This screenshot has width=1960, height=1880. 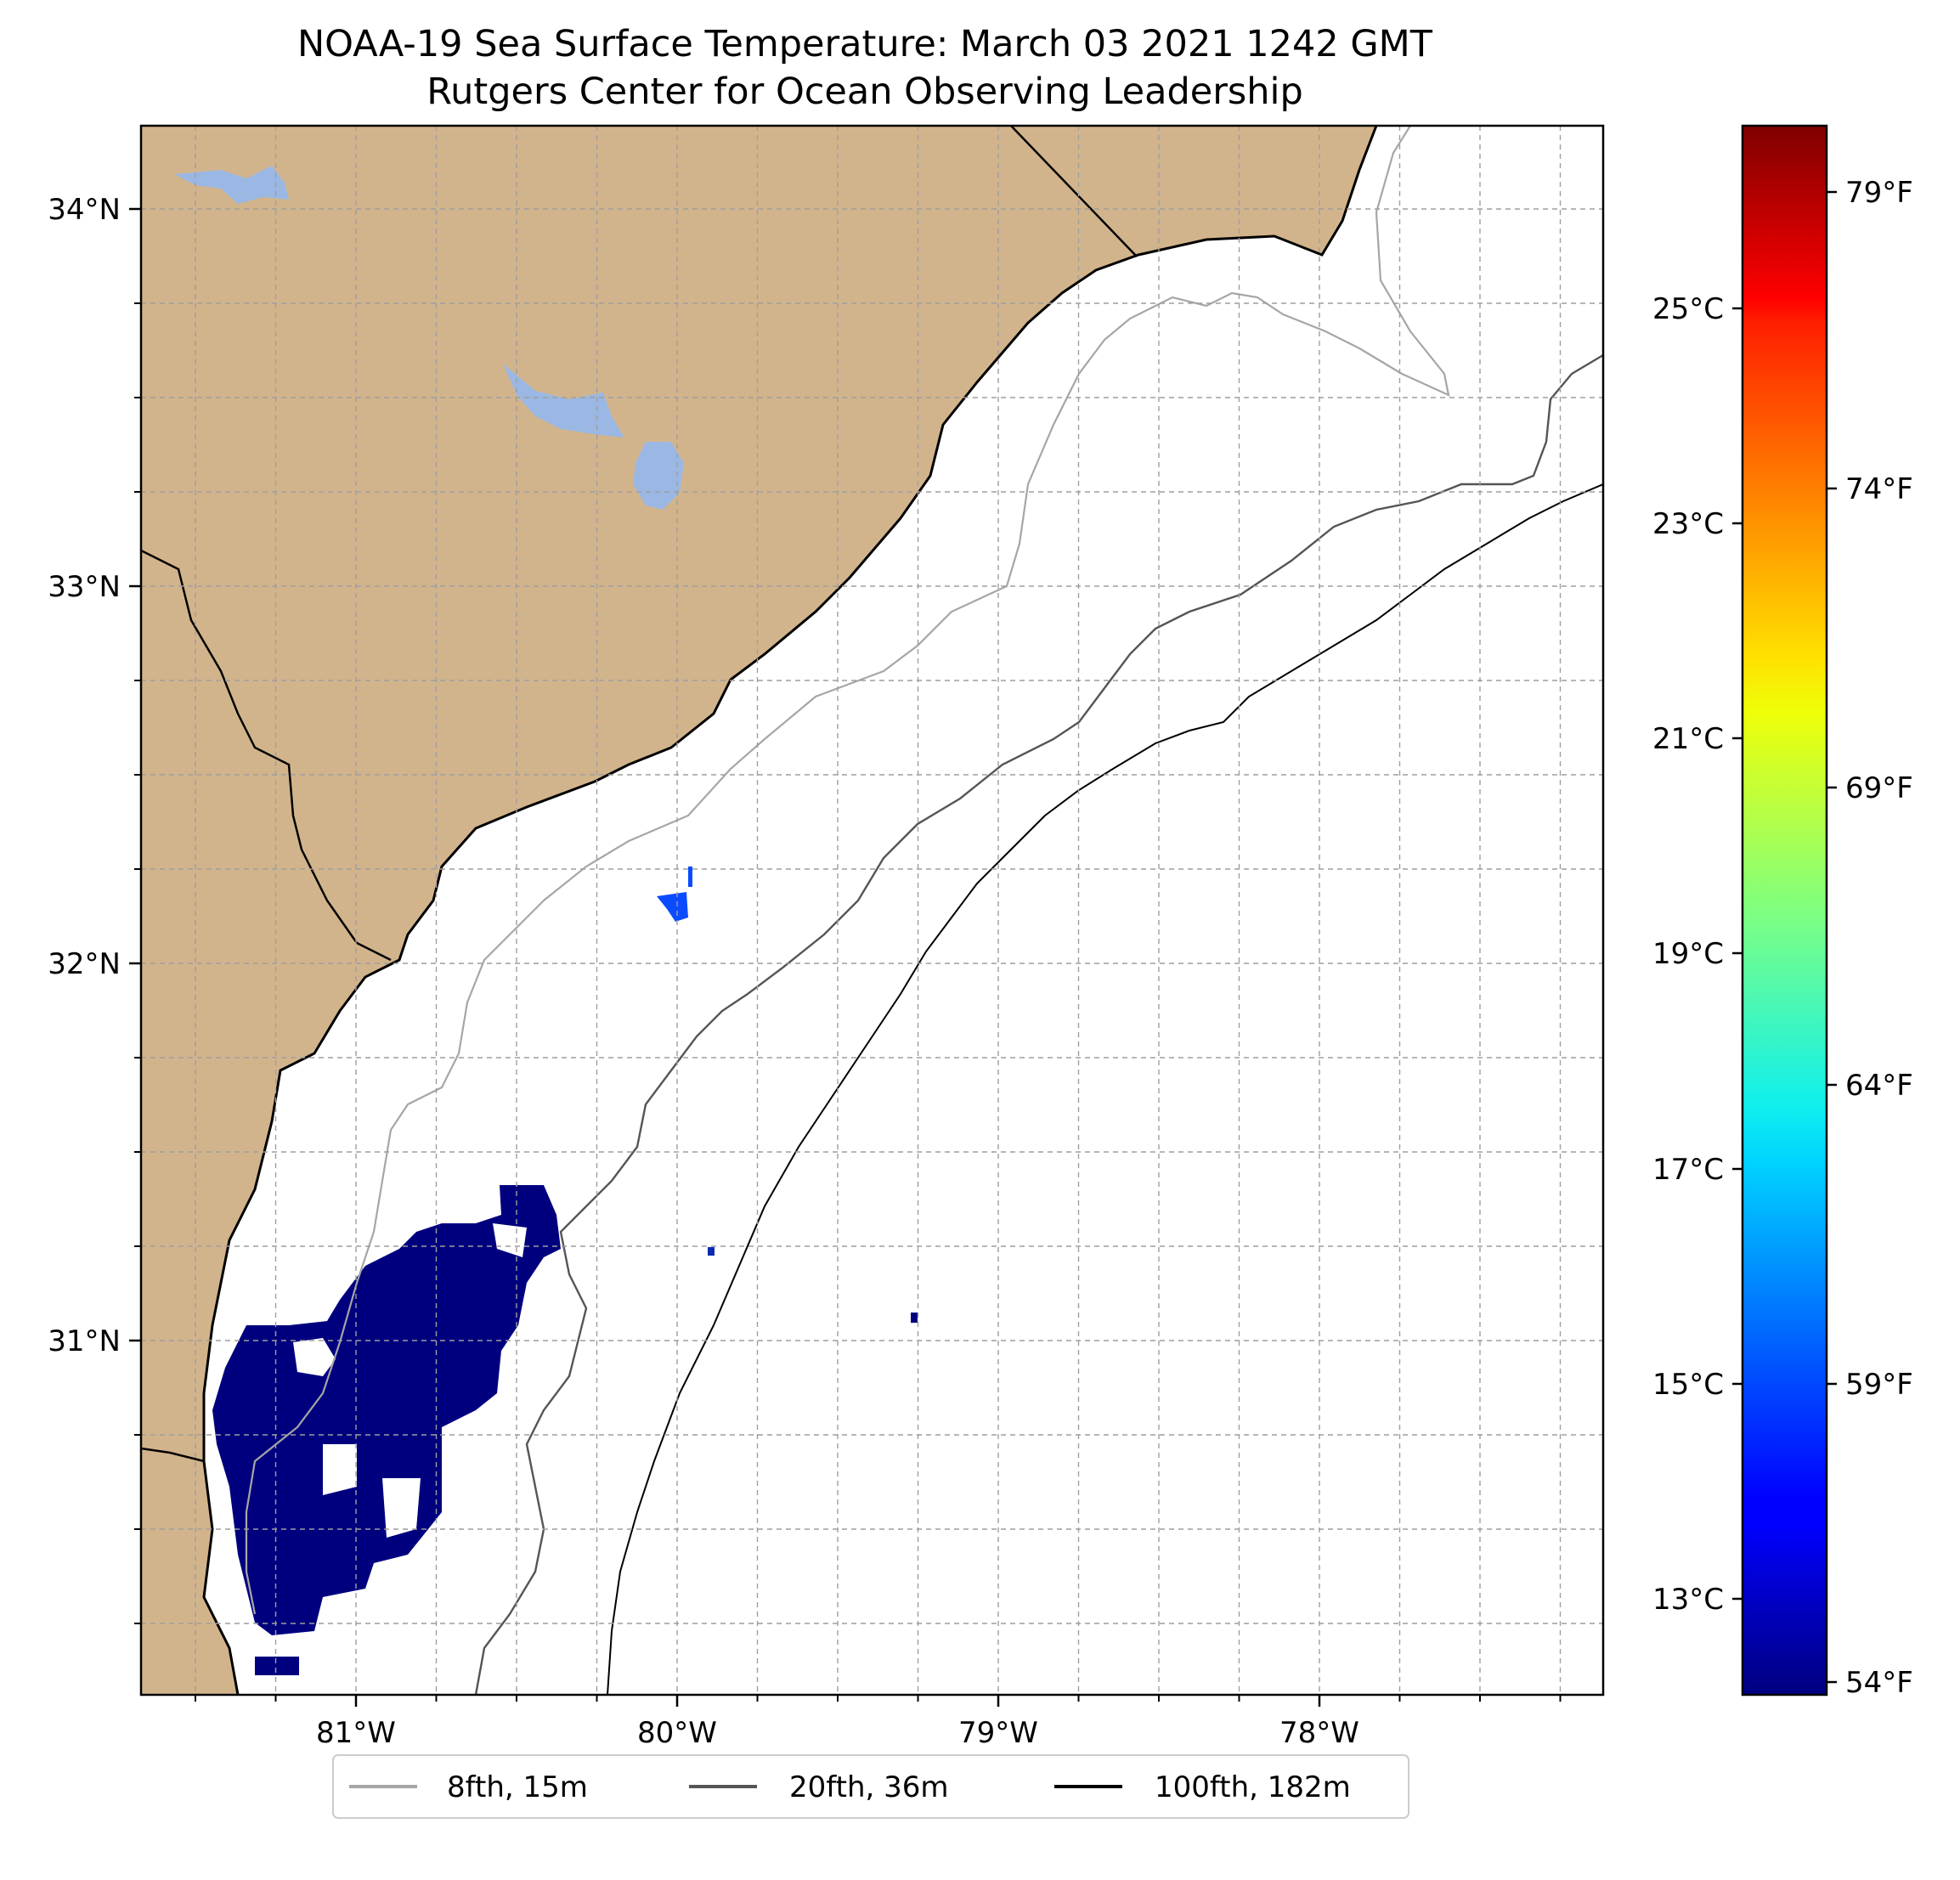 I want to click on lat-tick-label: 33°N, so click(x=85, y=587).